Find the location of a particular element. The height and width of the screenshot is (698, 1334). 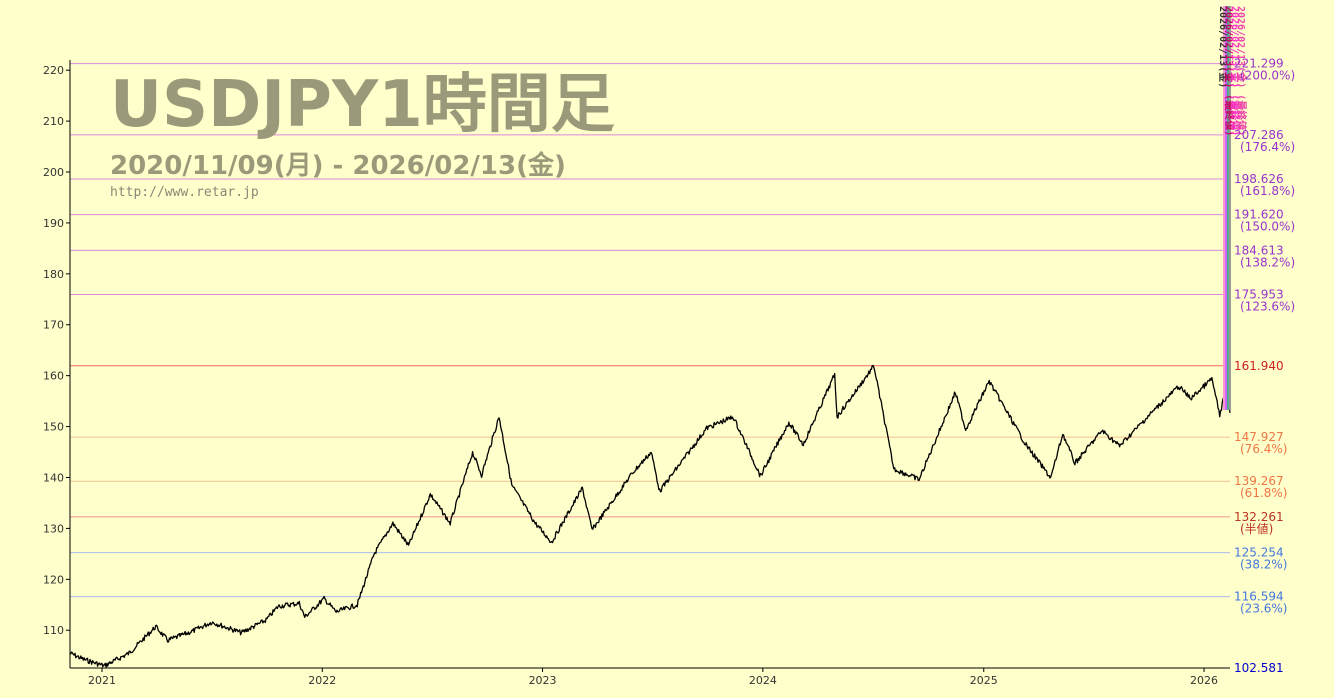

level-percent-label: (200.0%) is located at coordinates (1267, 76).